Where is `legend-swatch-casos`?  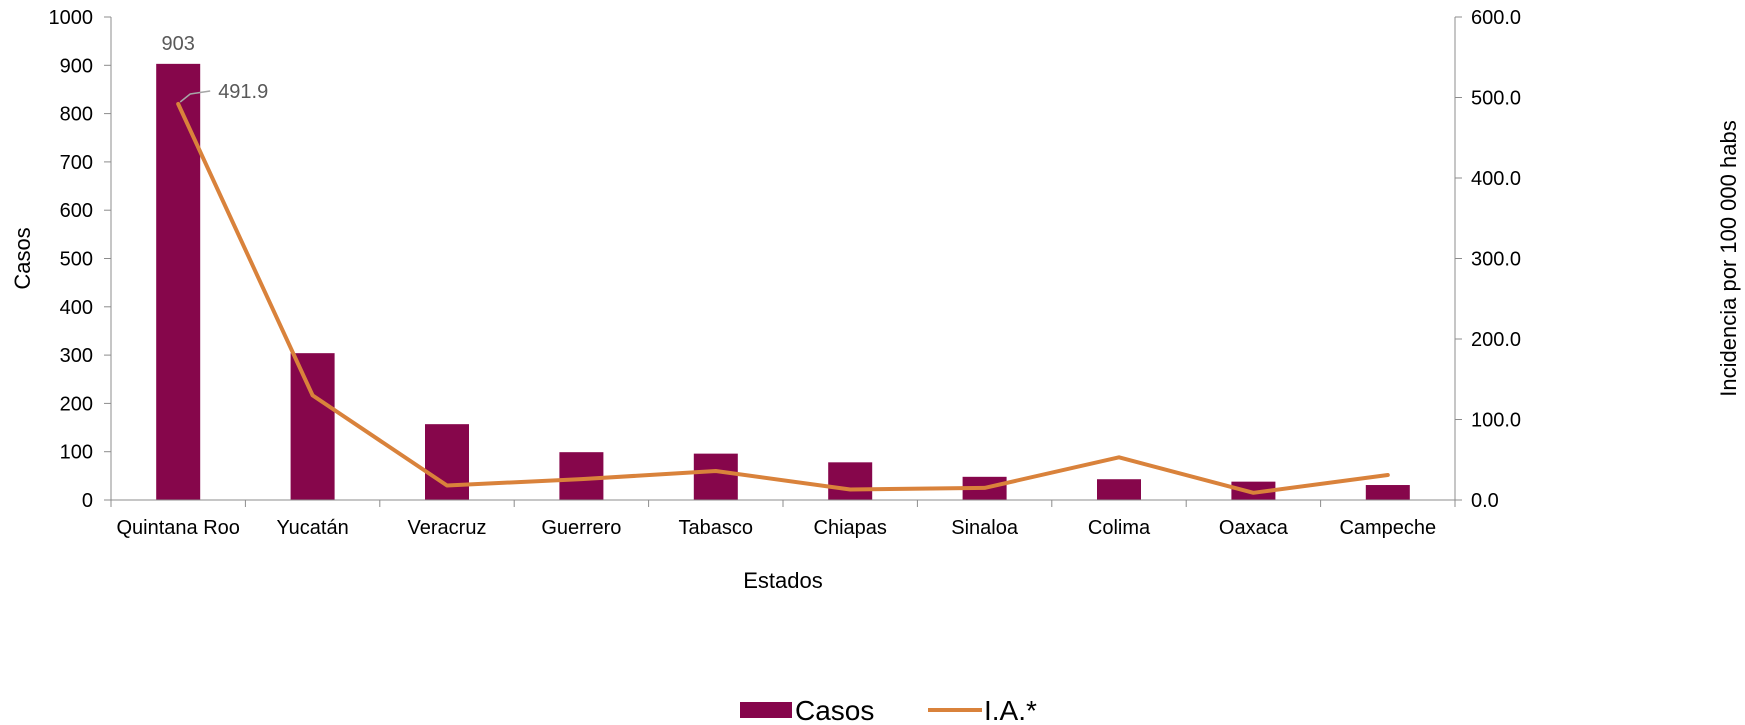 legend-swatch-casos is located at coordinates (766, 710).